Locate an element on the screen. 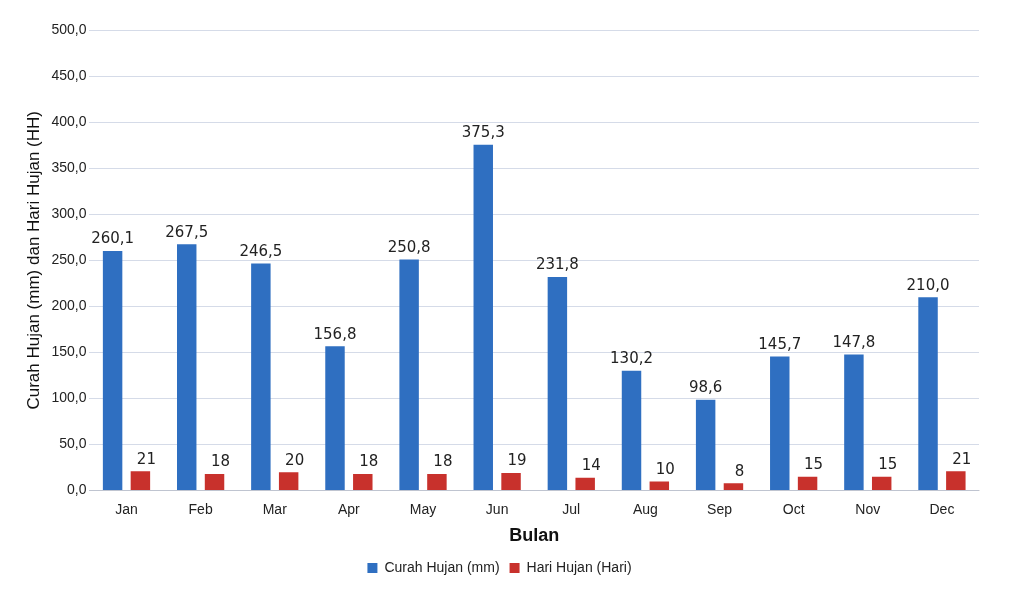 This screenshot has height=595, width=1009. data-label: 19 is located at coordinates (517, 460).